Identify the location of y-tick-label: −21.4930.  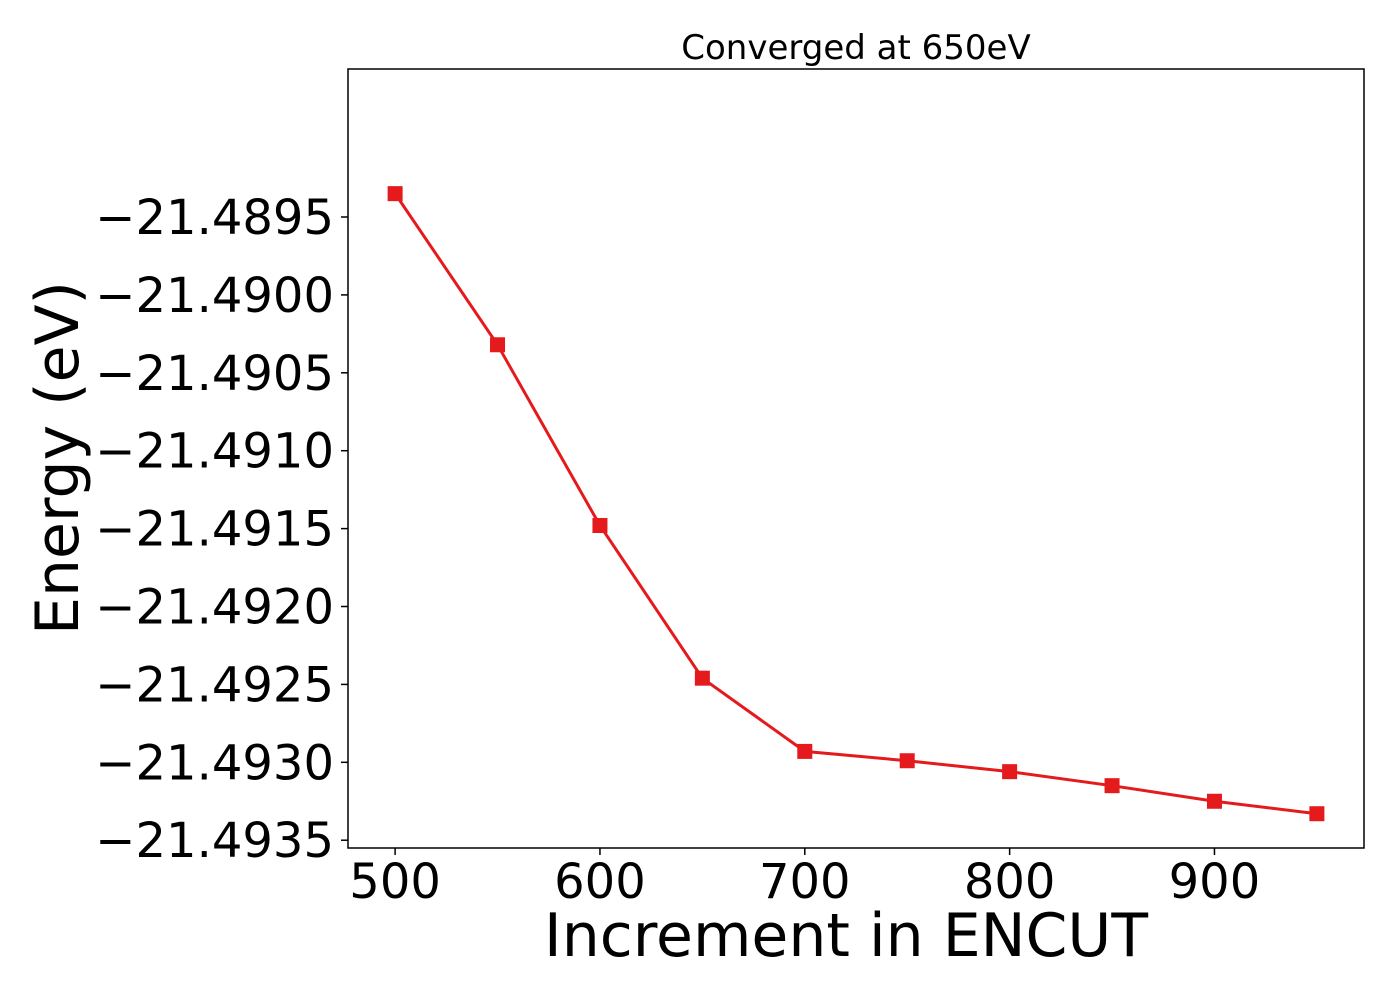
(214, 763).